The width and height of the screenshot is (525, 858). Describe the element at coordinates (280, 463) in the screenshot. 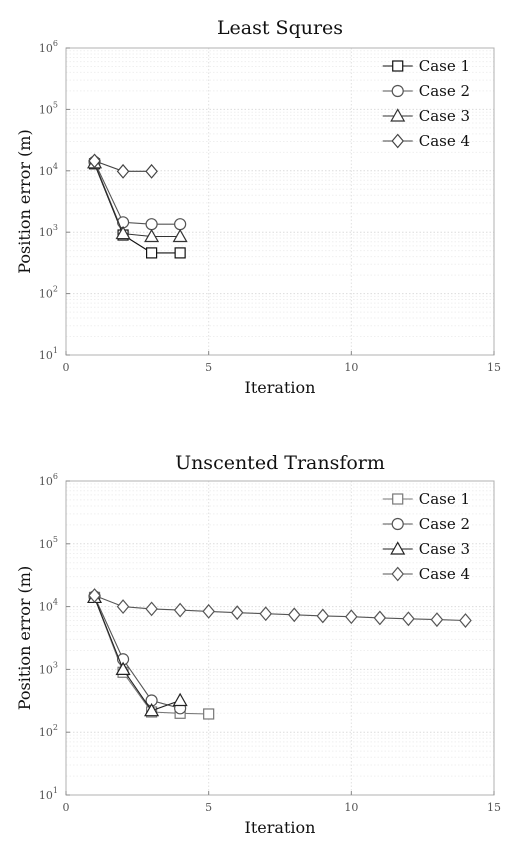

I see `chart-title: Unscented Transform` at that location.